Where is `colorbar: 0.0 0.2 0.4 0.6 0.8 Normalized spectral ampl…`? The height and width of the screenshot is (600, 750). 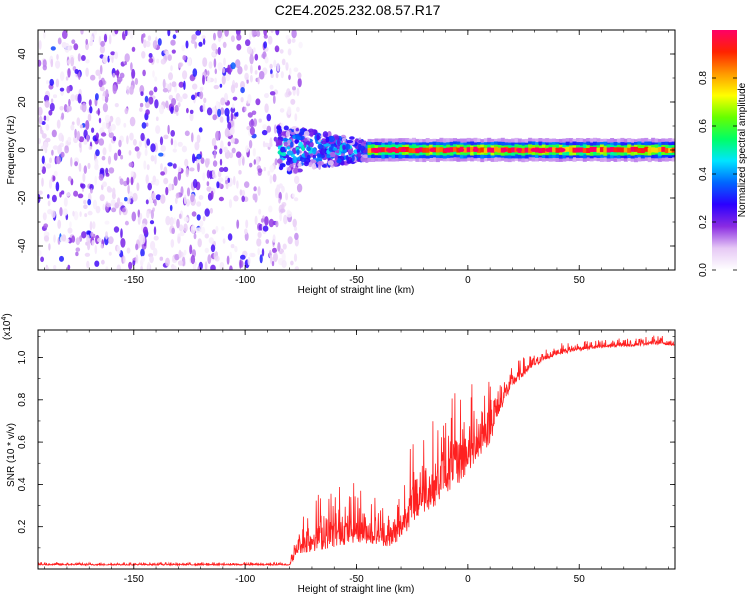
colorbar: 0.0 0.2 0.4 0.6 0.8 Normalized spectral ampl… is located at coordinates (723, 153).